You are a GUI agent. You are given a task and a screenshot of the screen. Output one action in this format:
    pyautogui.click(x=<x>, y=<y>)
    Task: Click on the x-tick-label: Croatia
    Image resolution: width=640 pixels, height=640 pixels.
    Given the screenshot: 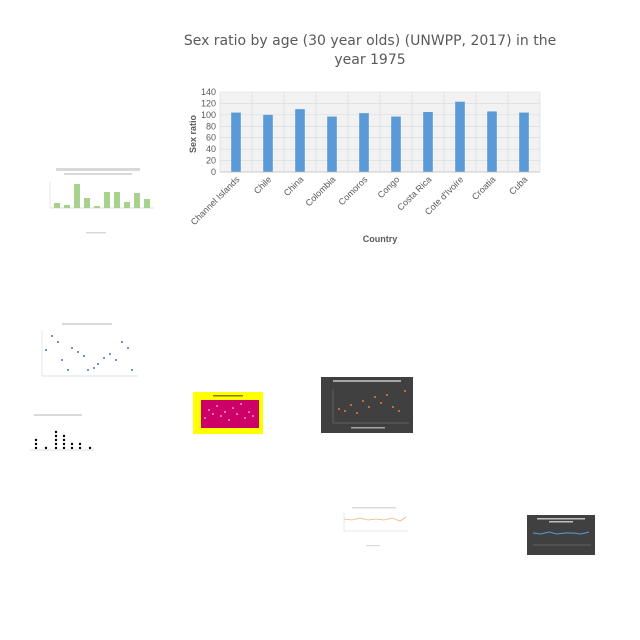 What is the action you would take?
    pyautogui.click(x=484, y=188)
    